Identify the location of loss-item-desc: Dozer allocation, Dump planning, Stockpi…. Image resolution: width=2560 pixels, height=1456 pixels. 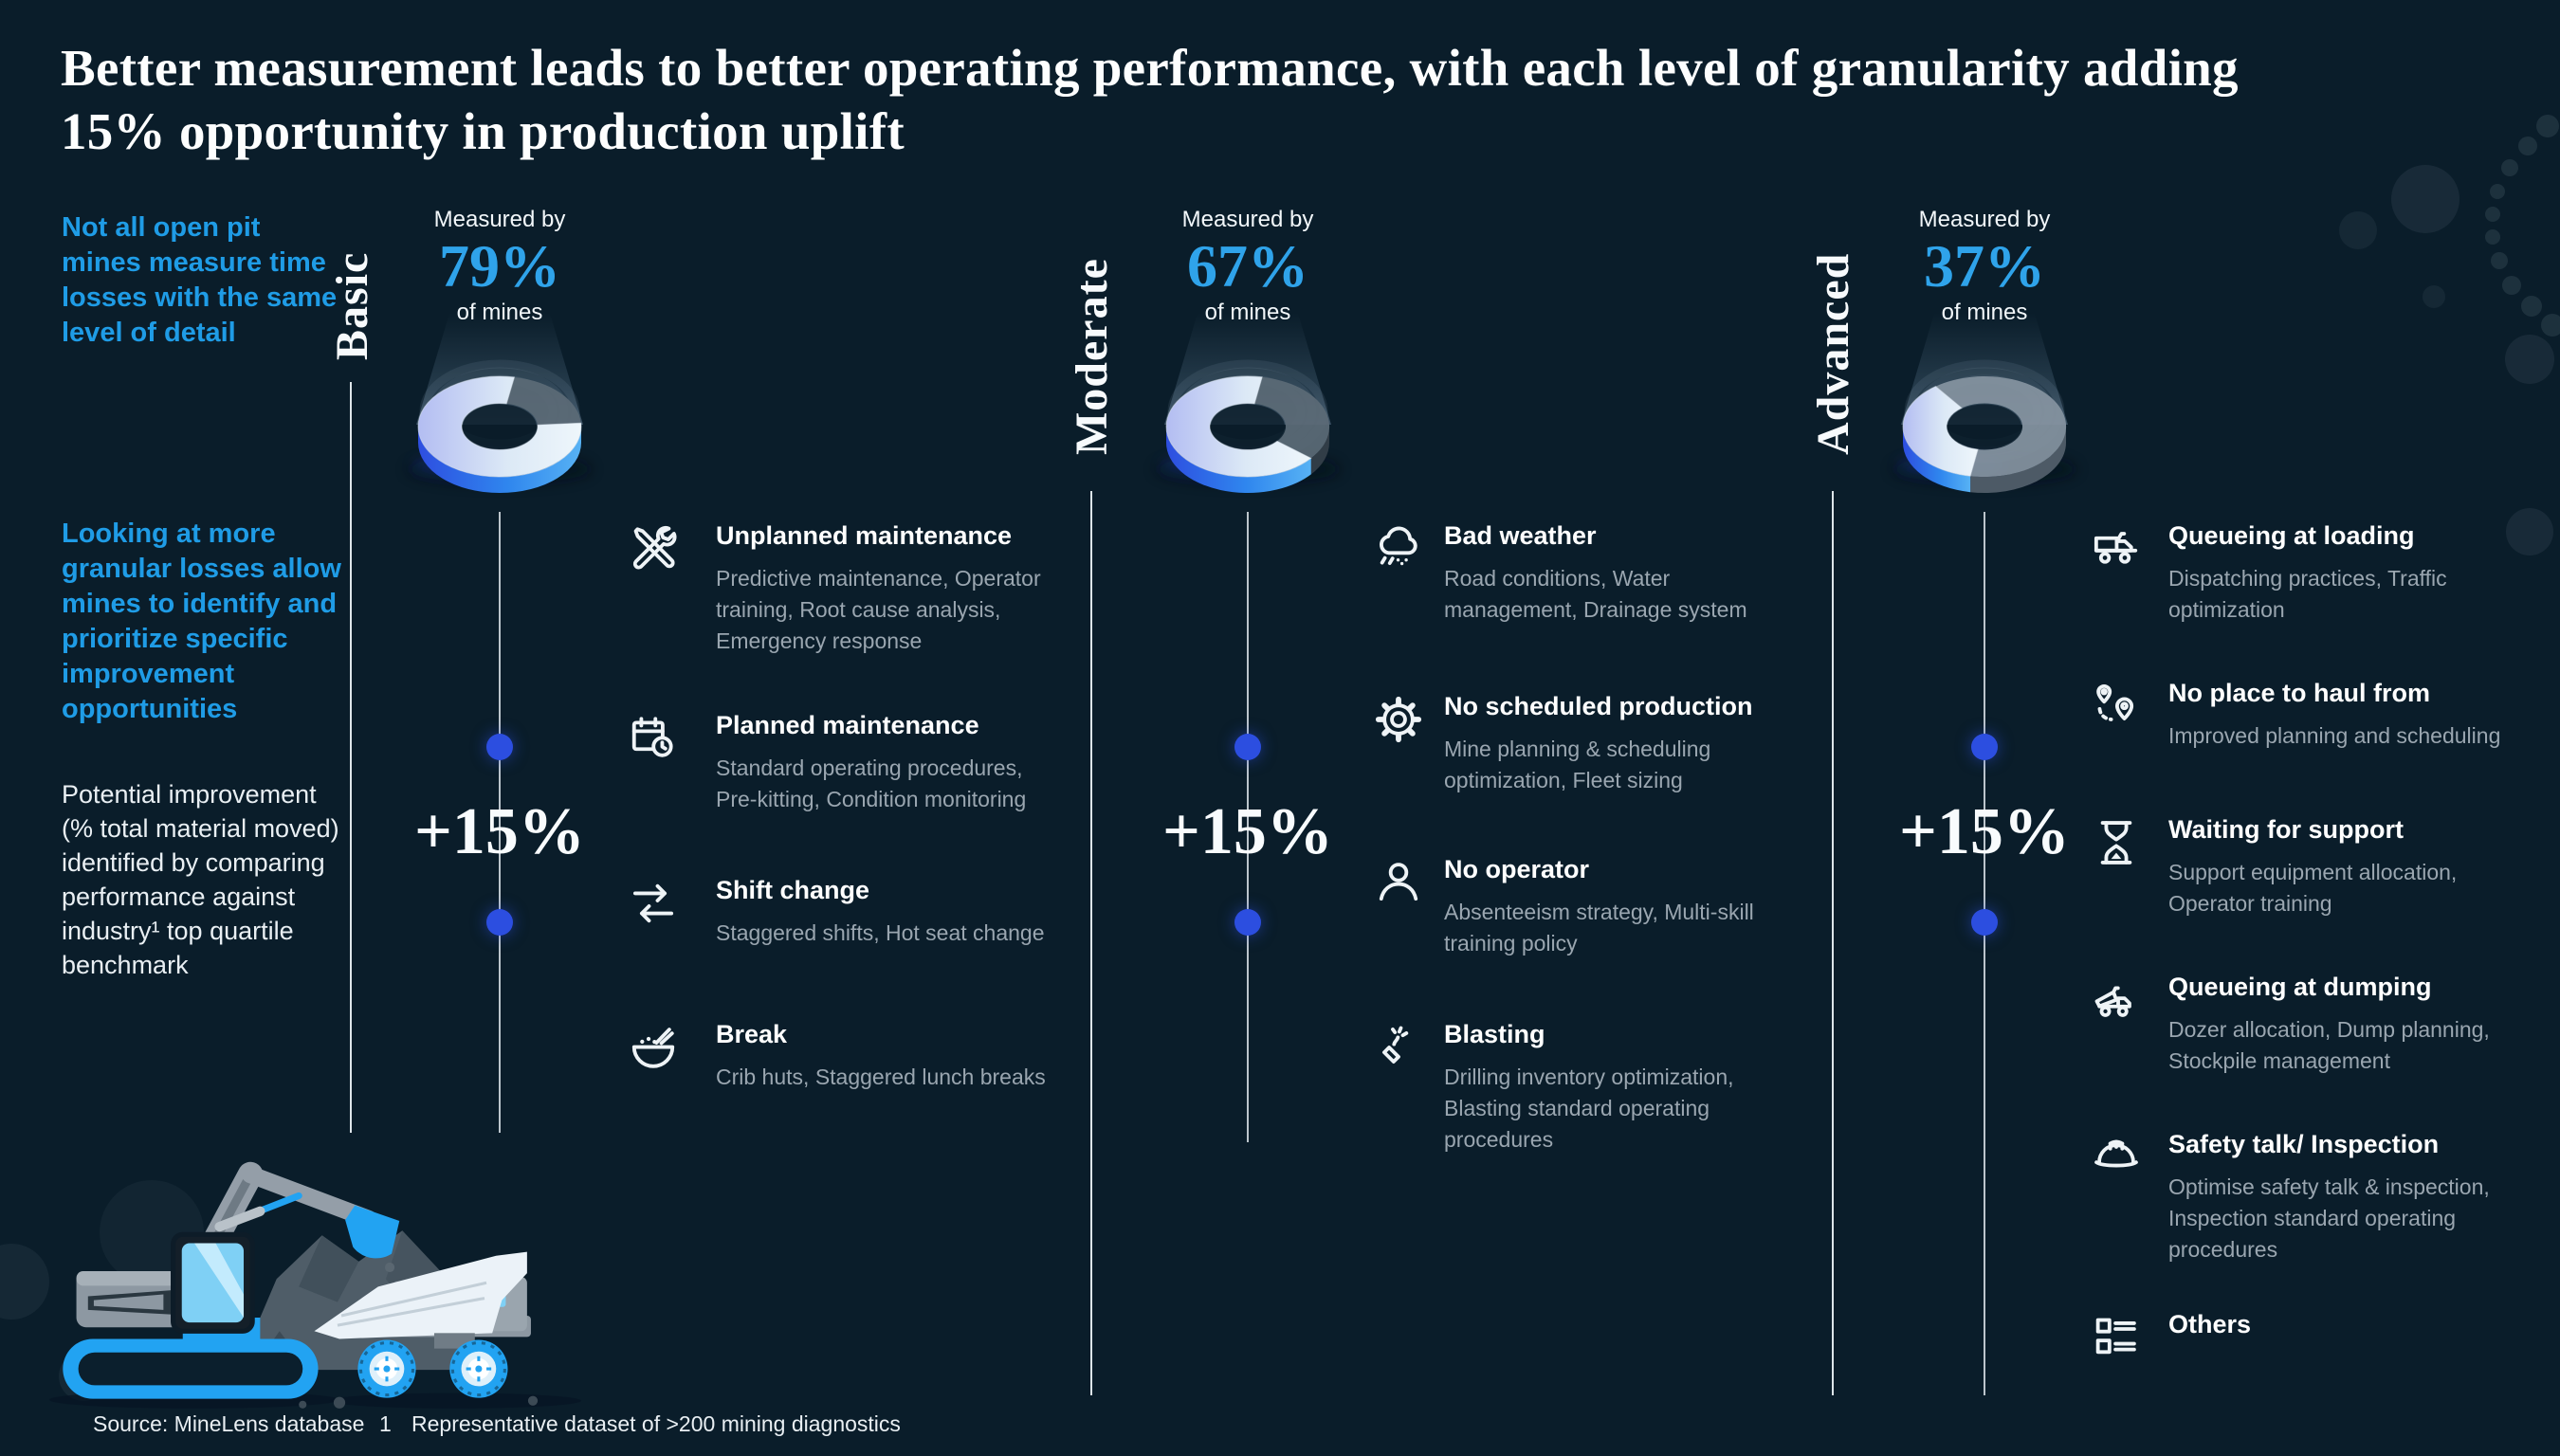
(2329, 1045).